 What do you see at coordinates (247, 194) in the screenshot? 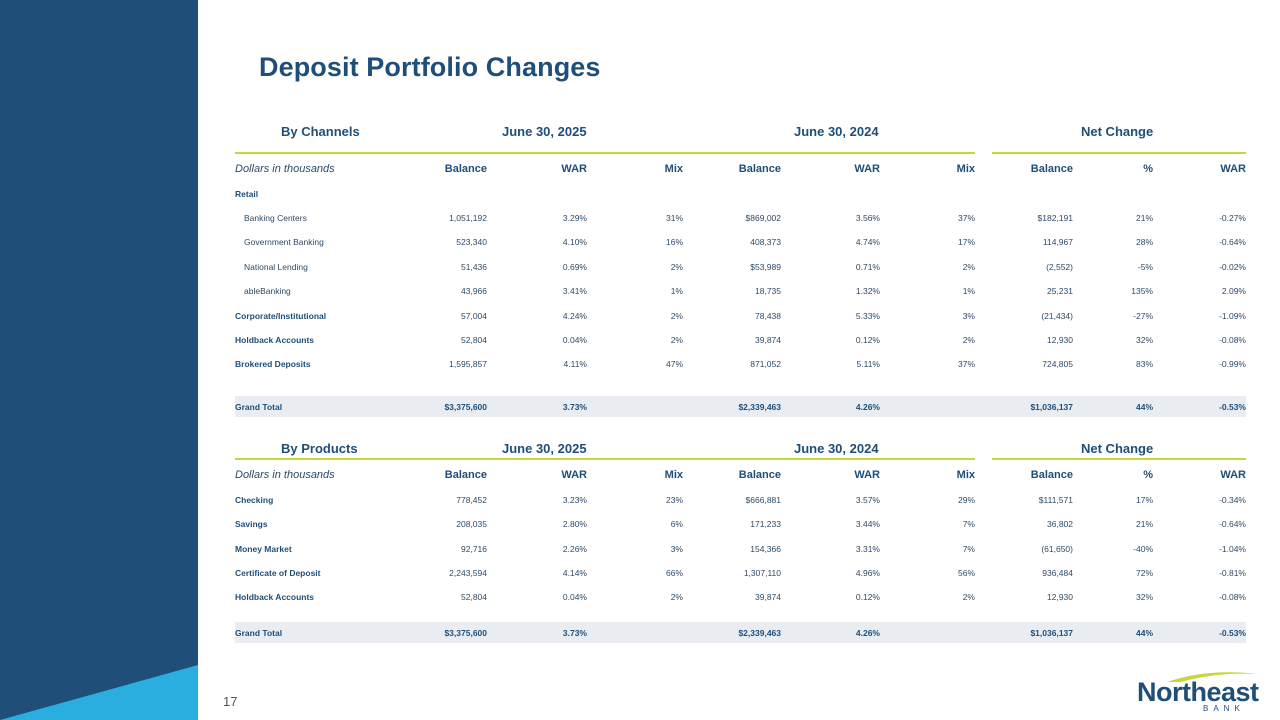
I see `section-label: Retail` at bounding box center [247, 194].